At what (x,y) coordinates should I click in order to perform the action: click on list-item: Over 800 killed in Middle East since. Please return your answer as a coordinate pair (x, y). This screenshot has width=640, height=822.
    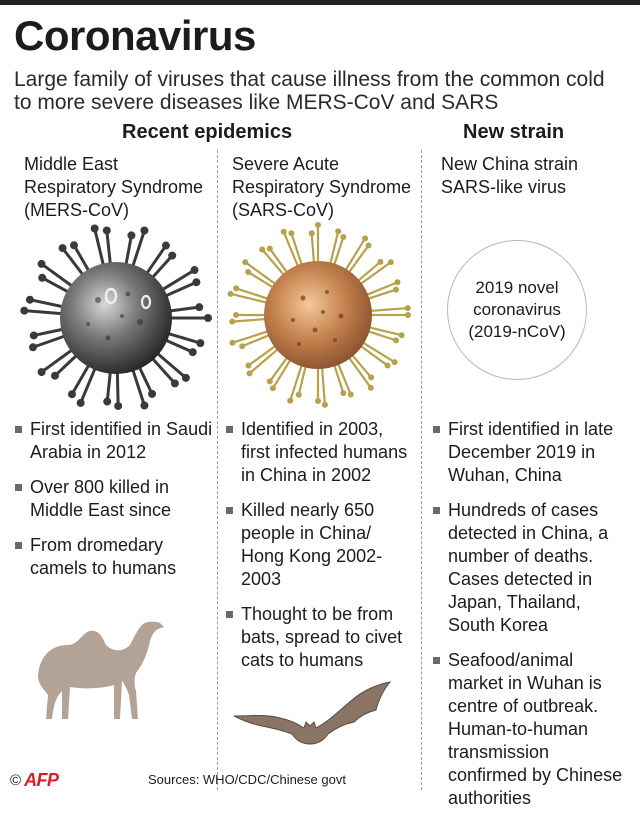
    Looking at the image, I should click on (114, 499).